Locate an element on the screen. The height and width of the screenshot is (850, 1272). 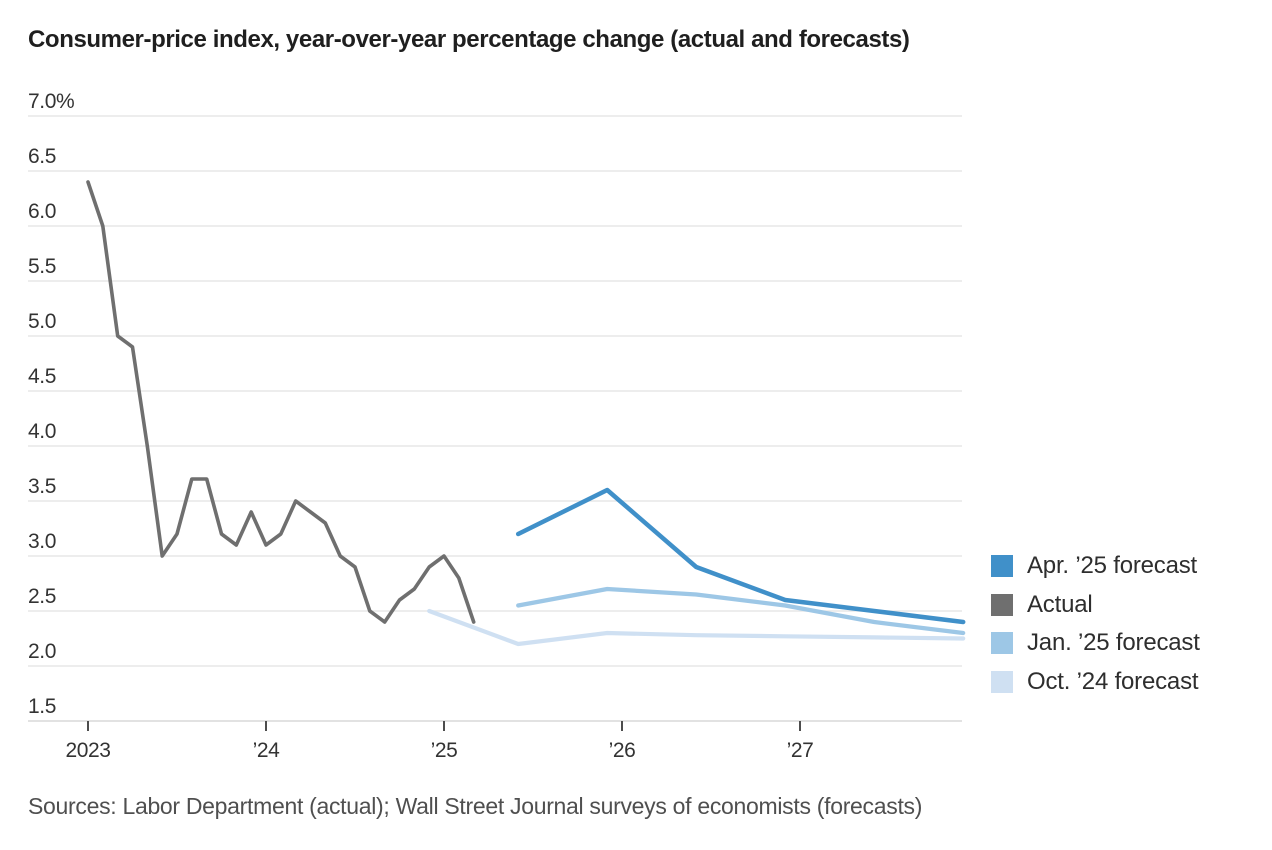
y-axis-label: 4.5 is located at coordinates (42, 376).